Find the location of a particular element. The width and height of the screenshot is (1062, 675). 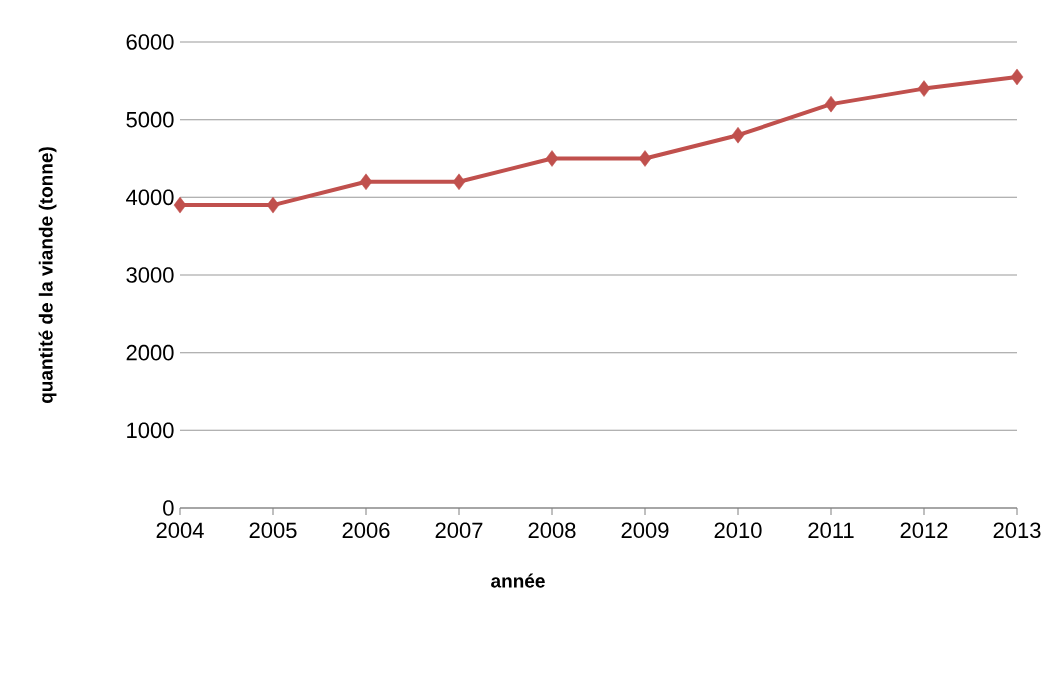

y-tick-label: 5000 is located at coordinates (150, 119).